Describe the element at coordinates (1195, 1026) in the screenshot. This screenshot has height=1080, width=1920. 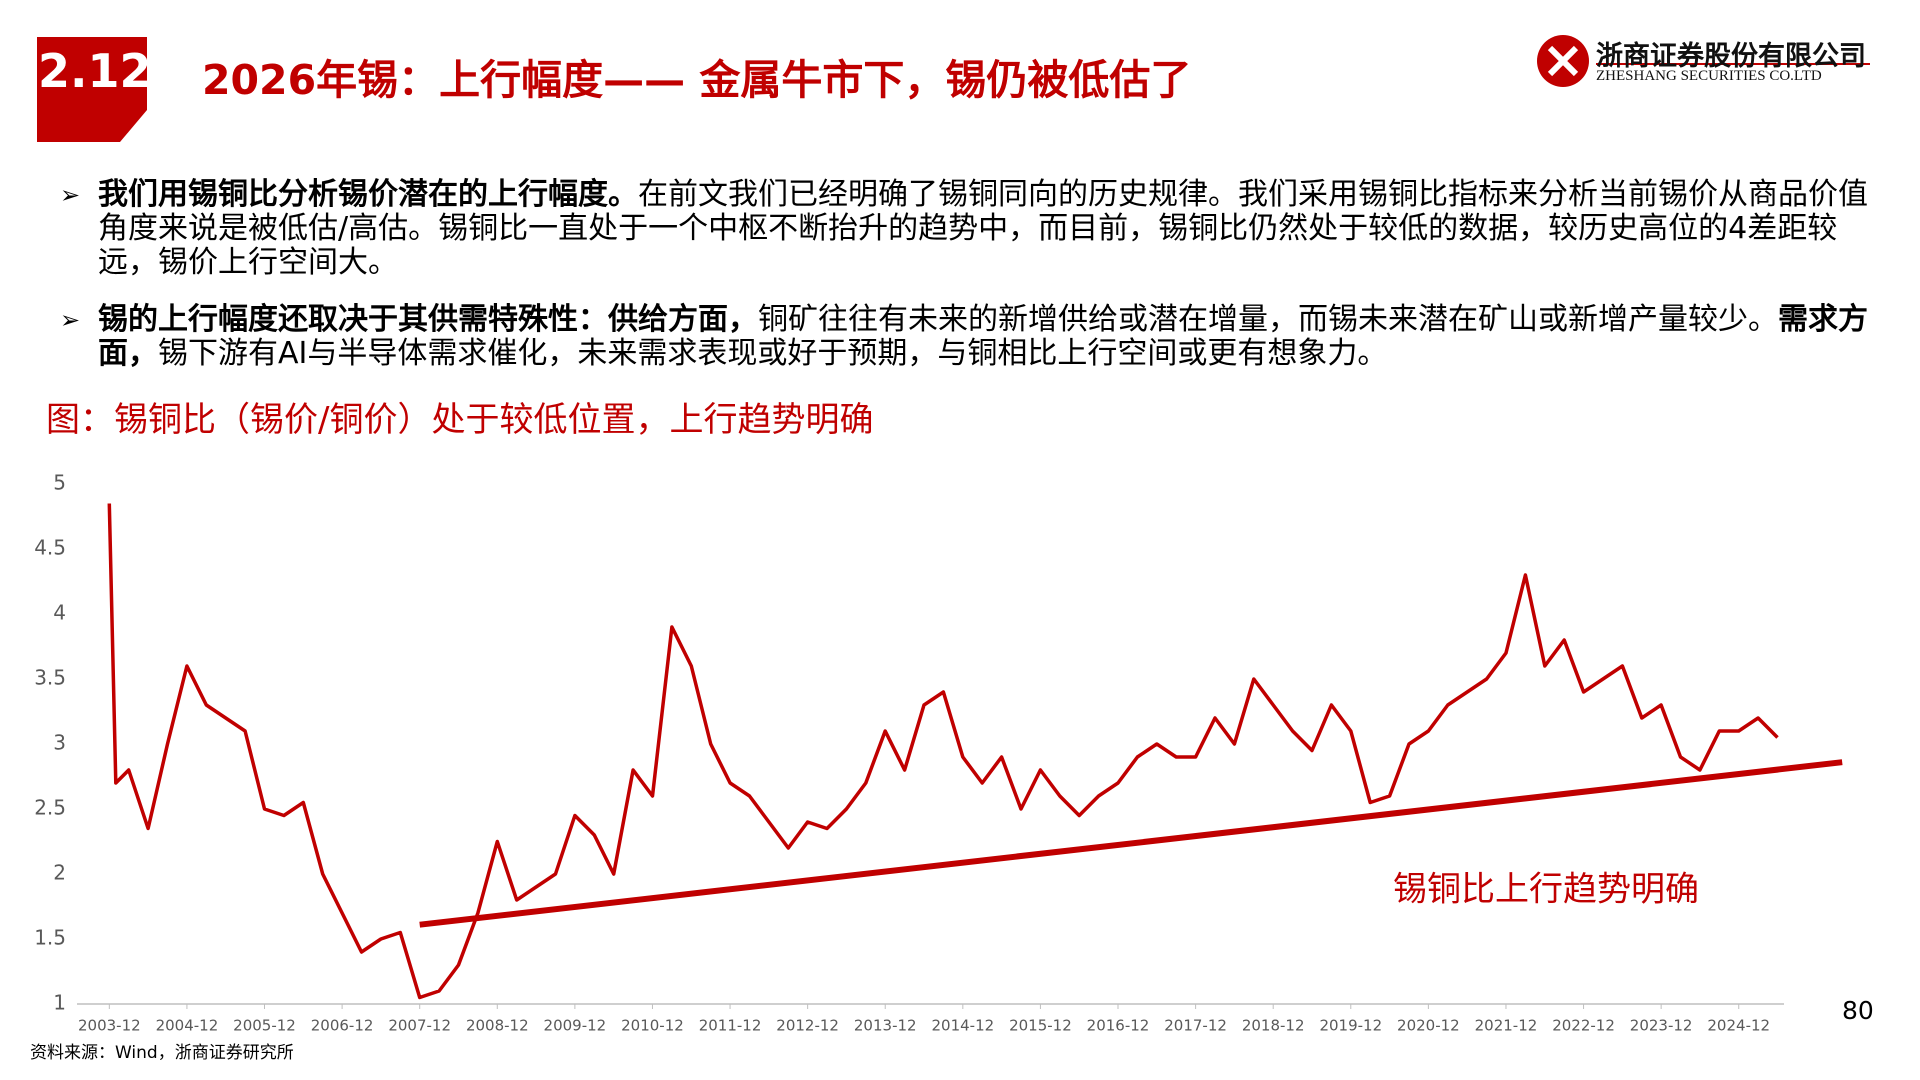
I see `x-tick-label: 2017-12` at that location.